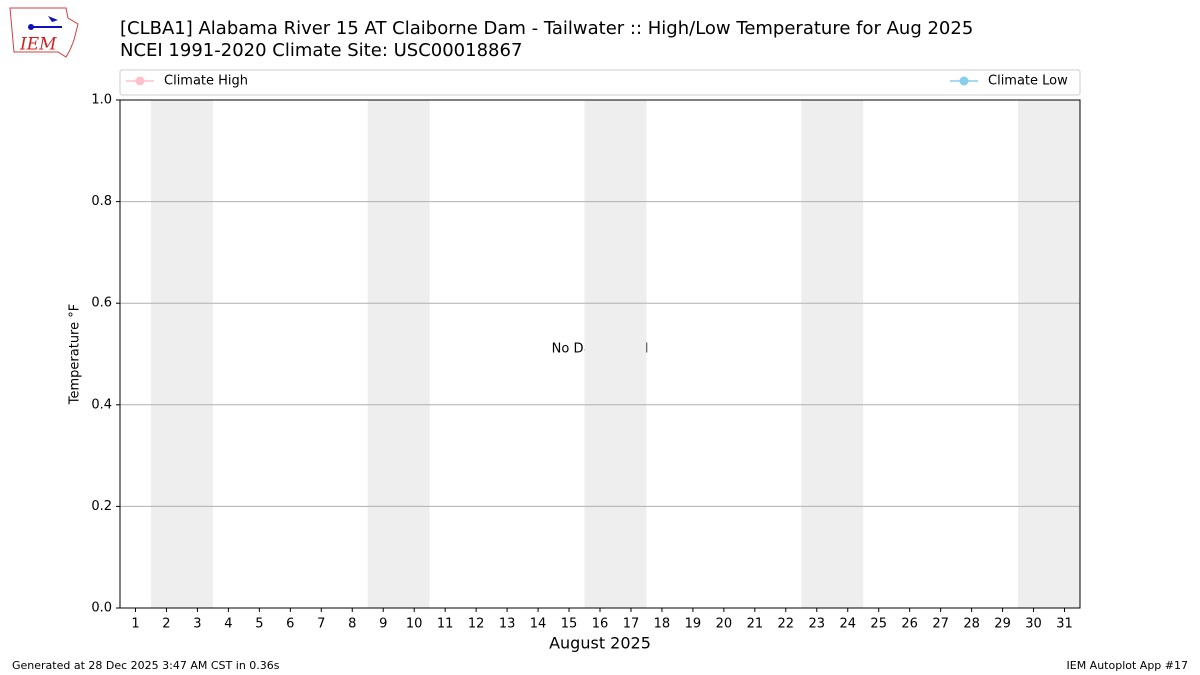 This screenshot has width=1200, height=675. What do you see at coordinates (600, 82) in the screenshot?
I see `legend-box` at bounding box center [600, 82].